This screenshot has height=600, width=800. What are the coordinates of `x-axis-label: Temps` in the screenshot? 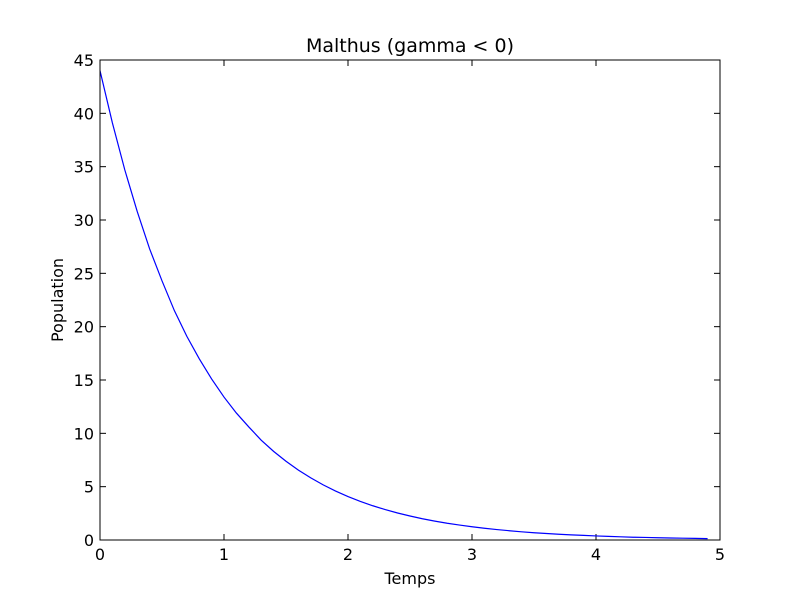 It's located at (410, 578).